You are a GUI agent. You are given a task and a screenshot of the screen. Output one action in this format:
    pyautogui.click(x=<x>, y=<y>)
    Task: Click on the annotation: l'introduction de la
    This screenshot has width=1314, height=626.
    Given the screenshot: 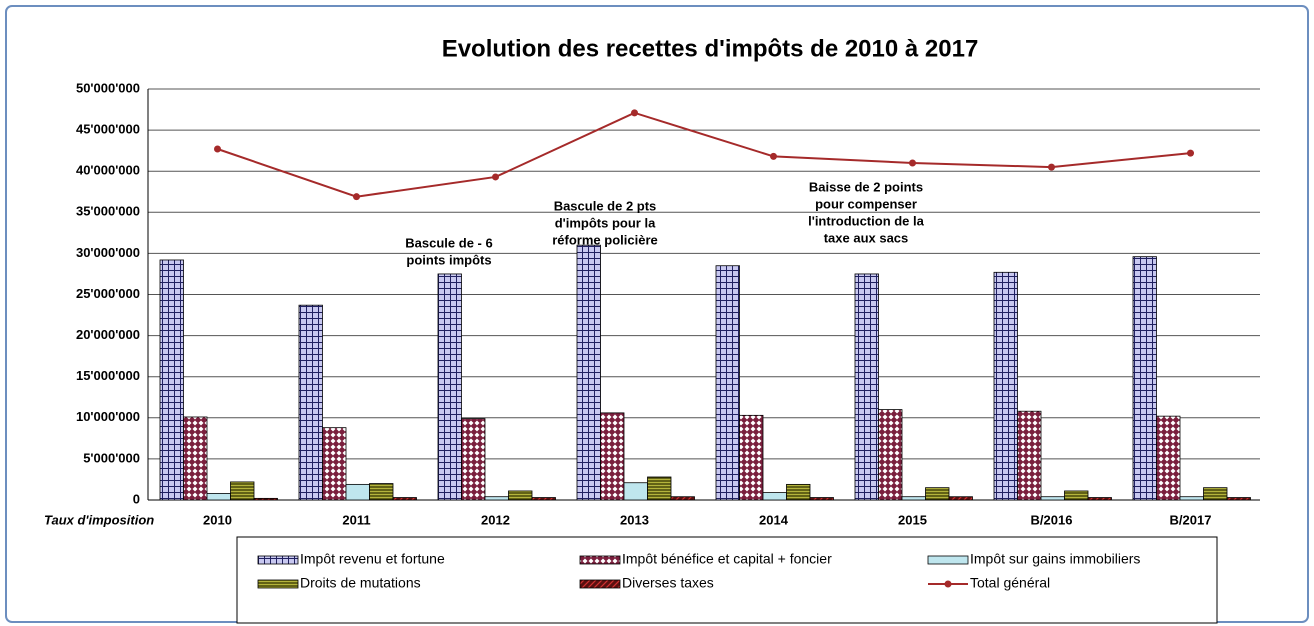 What is the action you would take?
    pyautogui.click(x=866, y=220)
    